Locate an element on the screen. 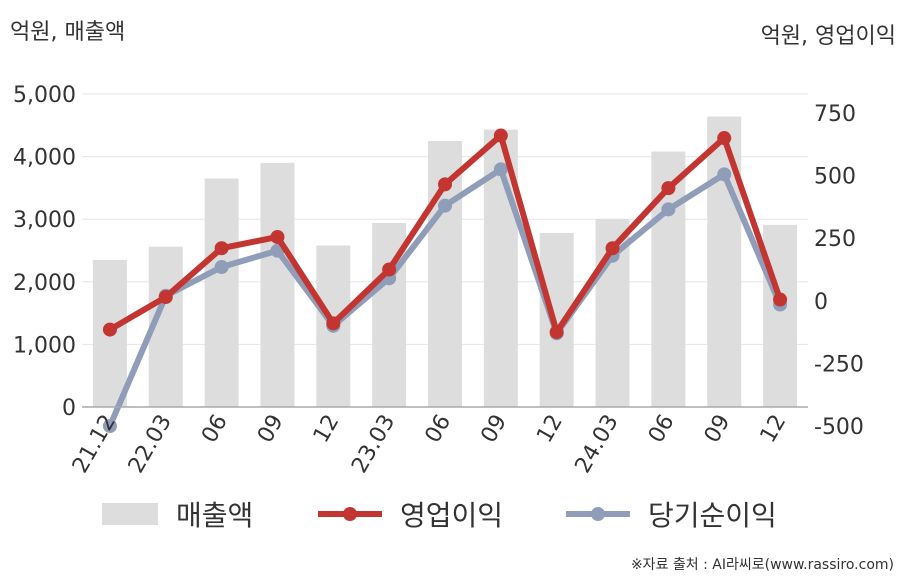  right-tick-label: 0 is located at coordinates (821, 302).